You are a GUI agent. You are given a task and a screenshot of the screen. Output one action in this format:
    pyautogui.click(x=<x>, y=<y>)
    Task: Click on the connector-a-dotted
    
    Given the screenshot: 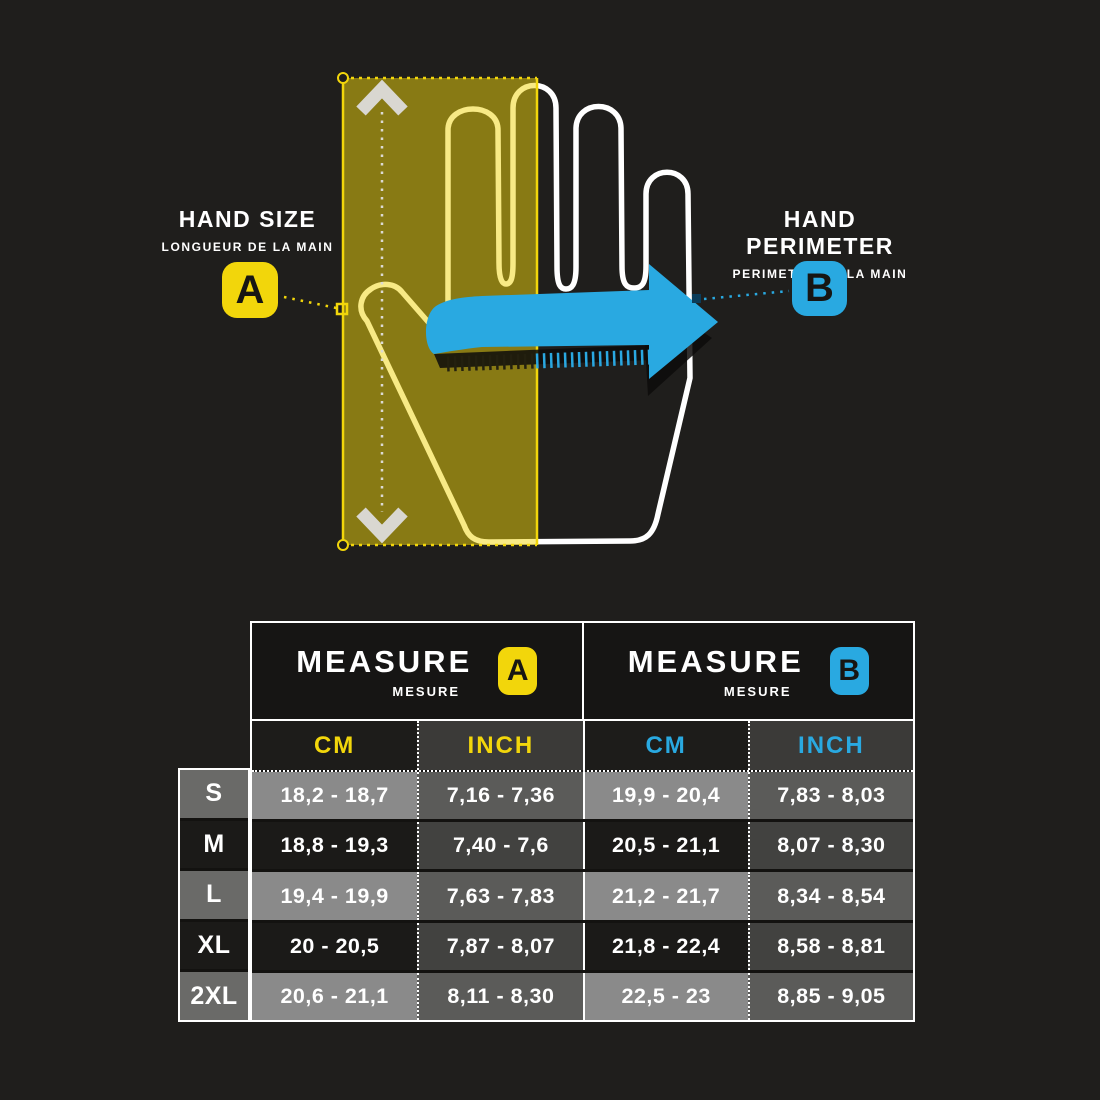 What is the action you would take?
    pyautogui.click(x=312, y=303)
    